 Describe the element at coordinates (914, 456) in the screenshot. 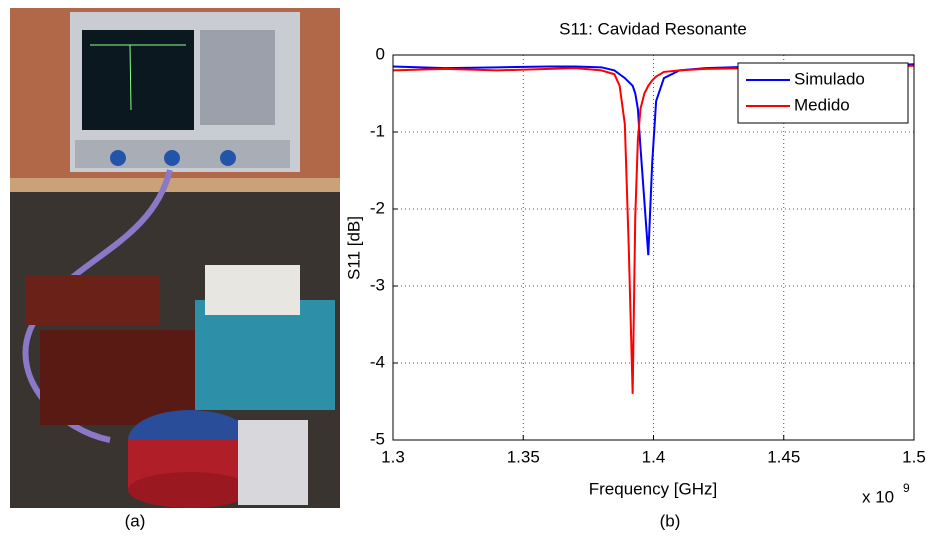

I see `x-tick-label: 1.5` at that location.